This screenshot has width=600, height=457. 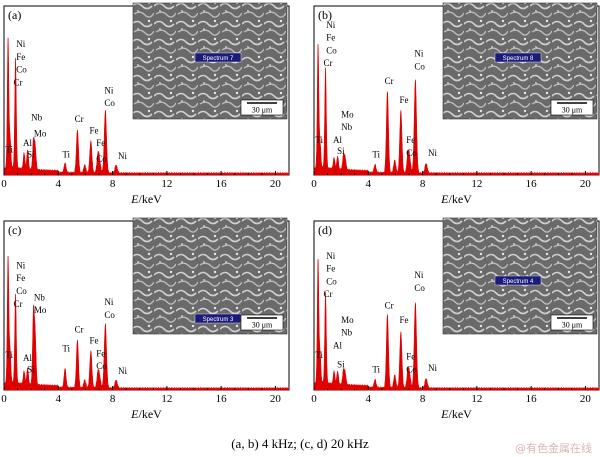 I want to click on spectrum-tag-label: Spectrum 8, so click(x=518, y=59).